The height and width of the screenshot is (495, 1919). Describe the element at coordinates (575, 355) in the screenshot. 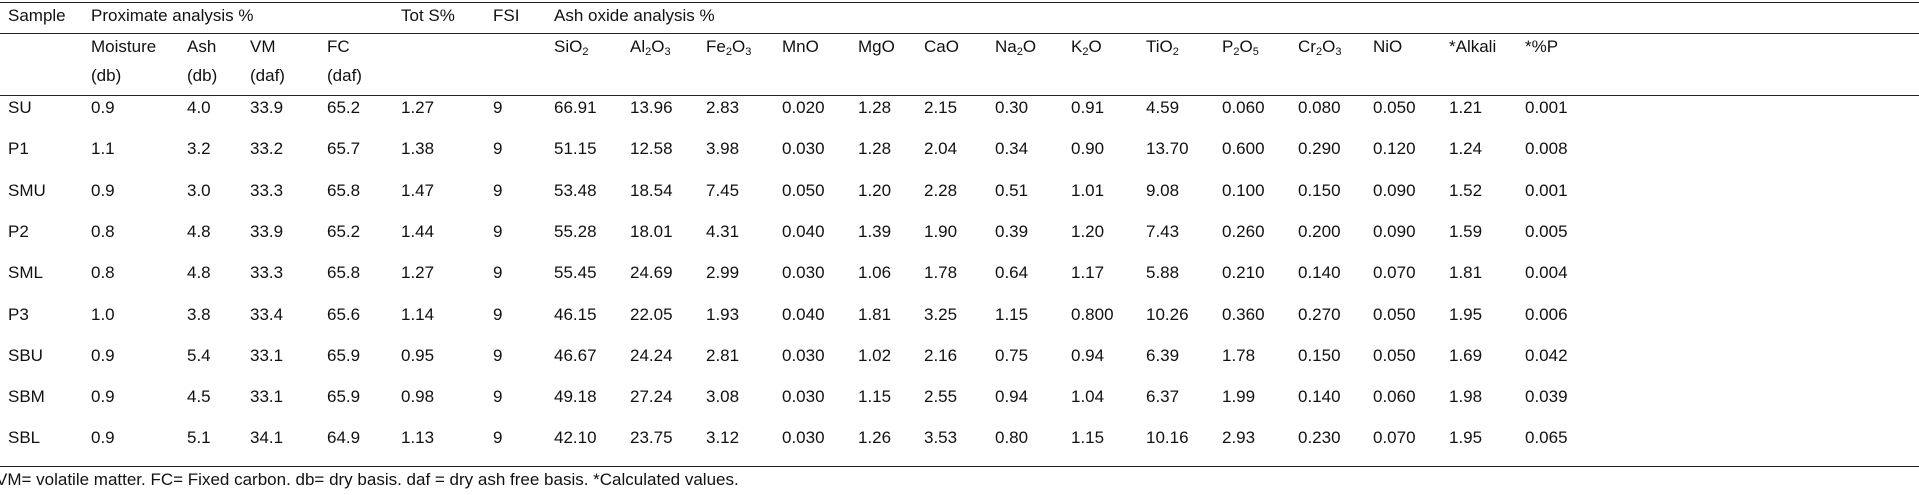

I see `cell-sio2: 46.67` at that location.